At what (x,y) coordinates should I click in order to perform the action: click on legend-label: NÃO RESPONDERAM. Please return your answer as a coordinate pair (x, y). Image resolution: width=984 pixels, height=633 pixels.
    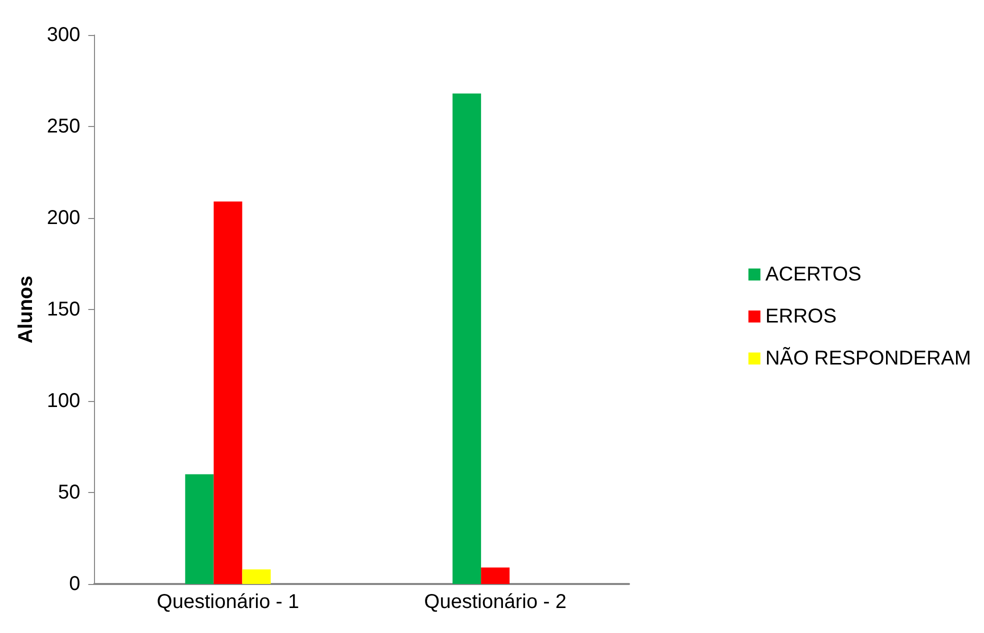
    Looking at the image, I should click on (868, 358).